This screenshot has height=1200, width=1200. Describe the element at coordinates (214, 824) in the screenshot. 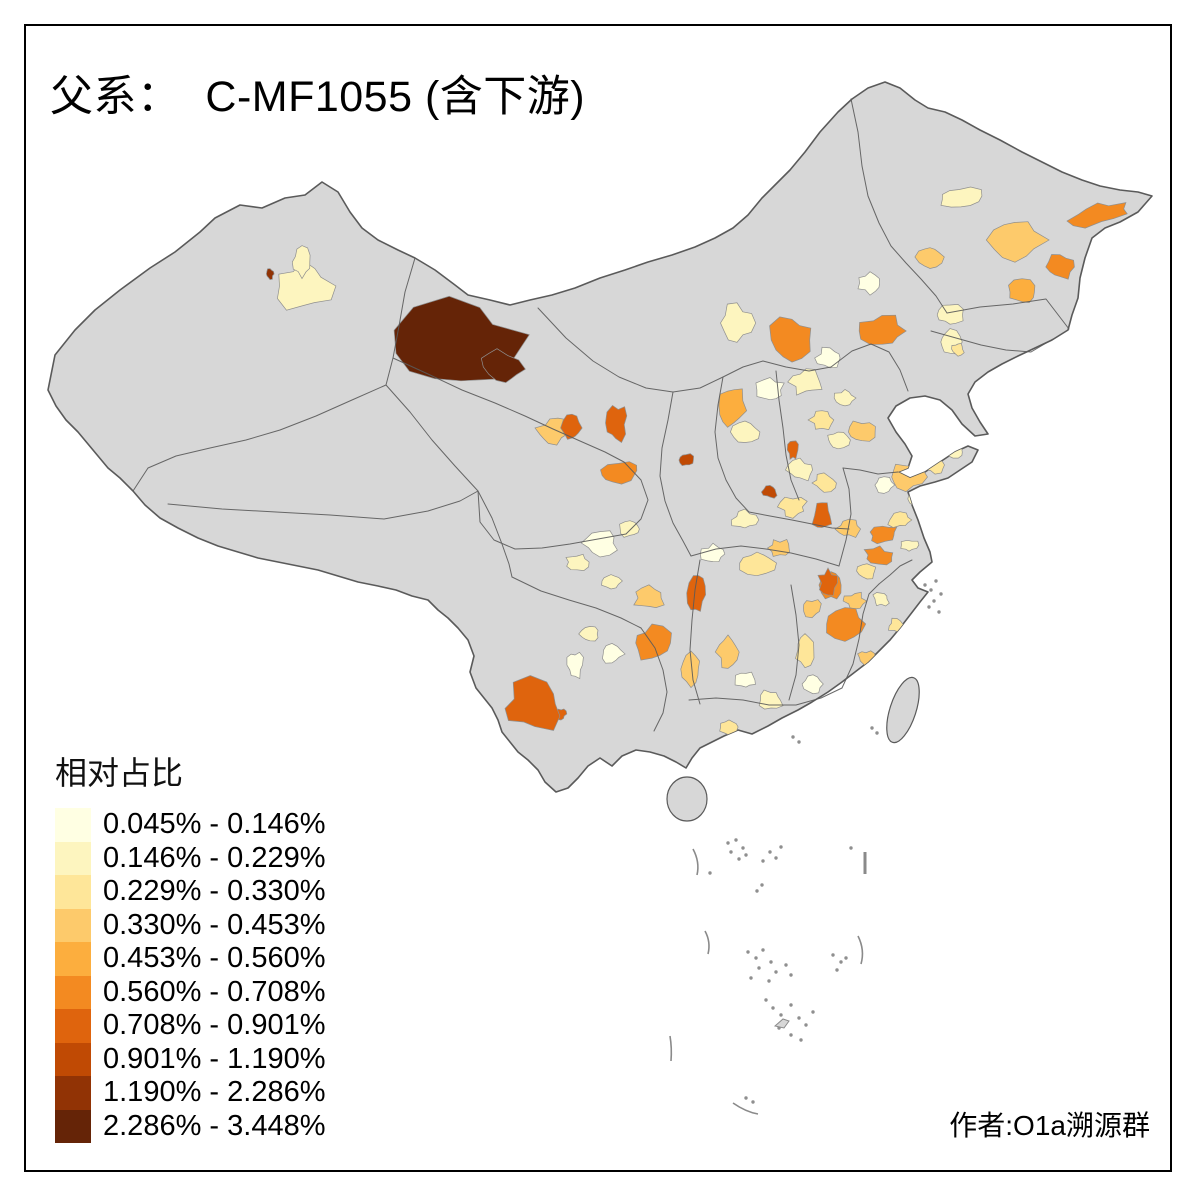

I see `legend-label: 0.045% - 0.146%` at that location.